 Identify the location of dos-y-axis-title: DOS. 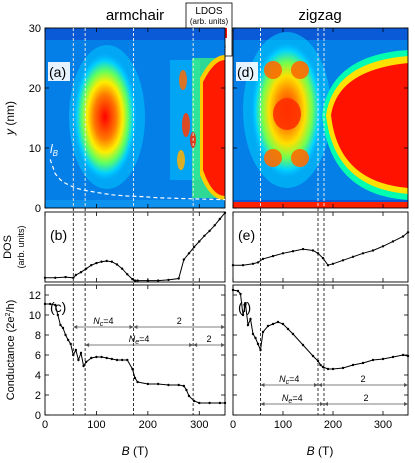
(8, 247).